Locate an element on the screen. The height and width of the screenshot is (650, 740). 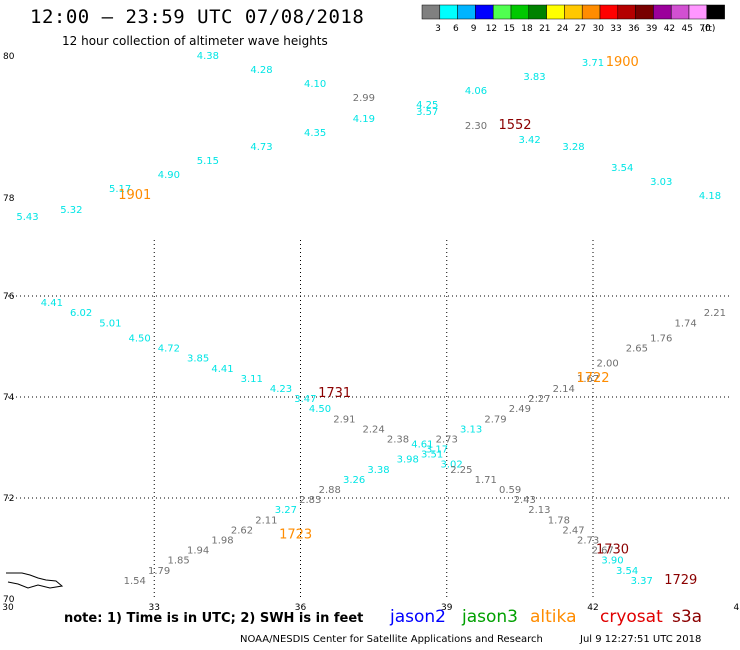
wave-height-value: 2.14 is located at coordinates (564, 389).